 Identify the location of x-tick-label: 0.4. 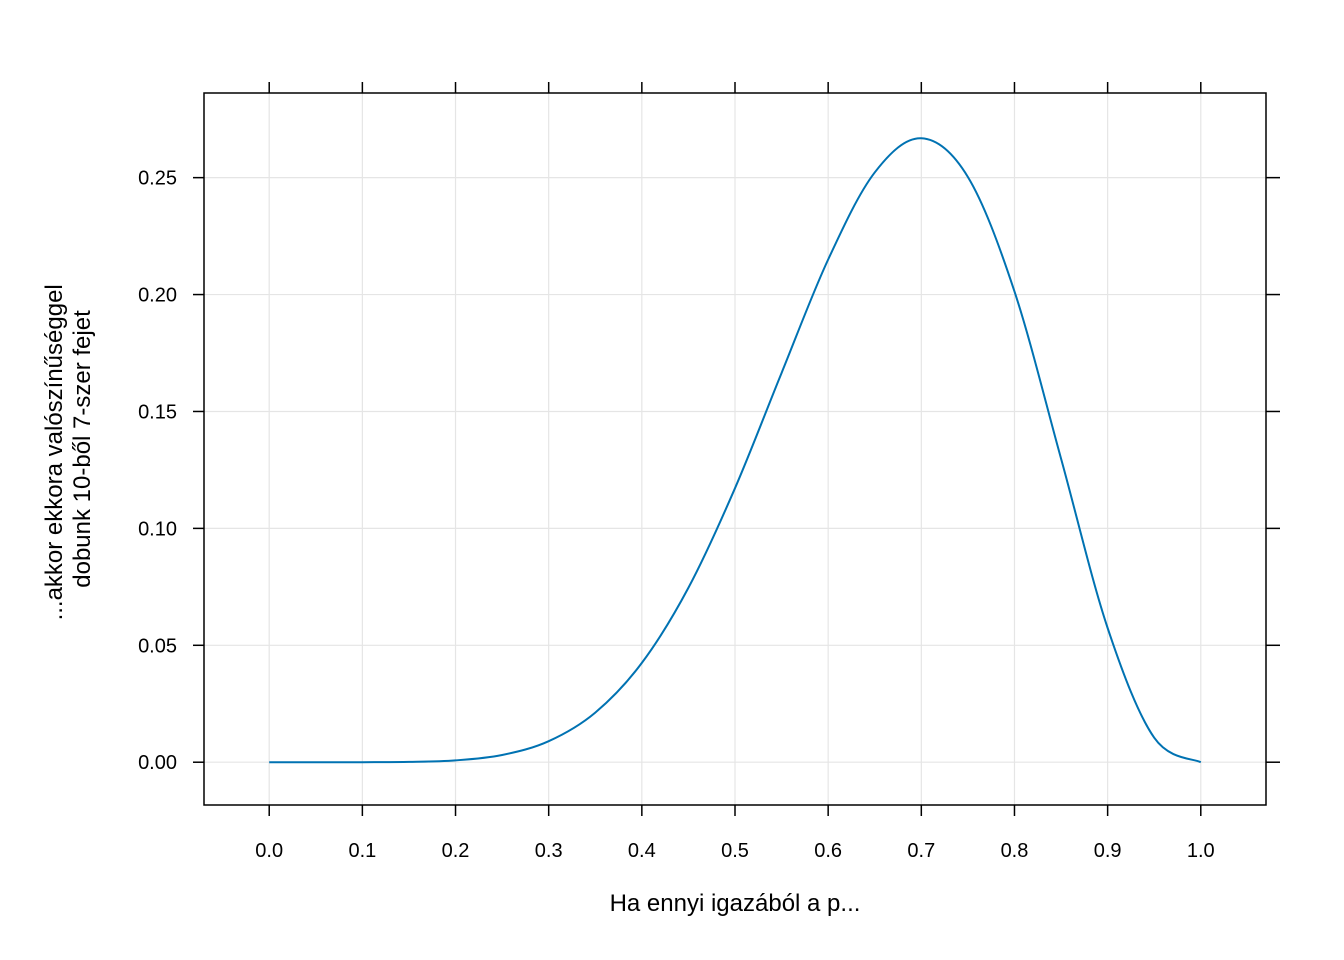
(642, 851).